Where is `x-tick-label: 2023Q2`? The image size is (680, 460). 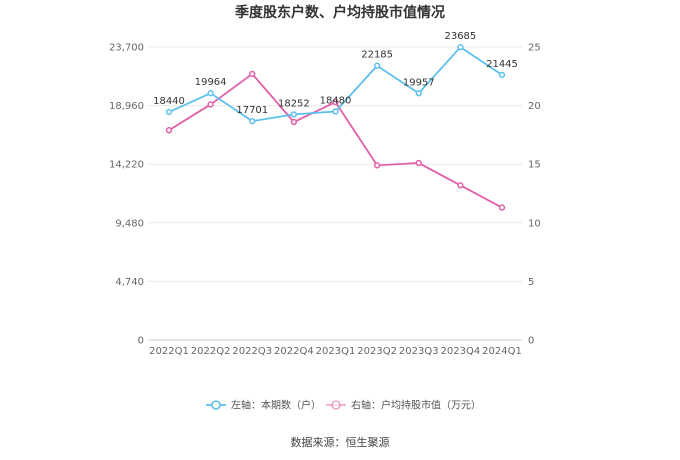
x-tick-label: 2023Q2 is located at coordinates (377, 351).